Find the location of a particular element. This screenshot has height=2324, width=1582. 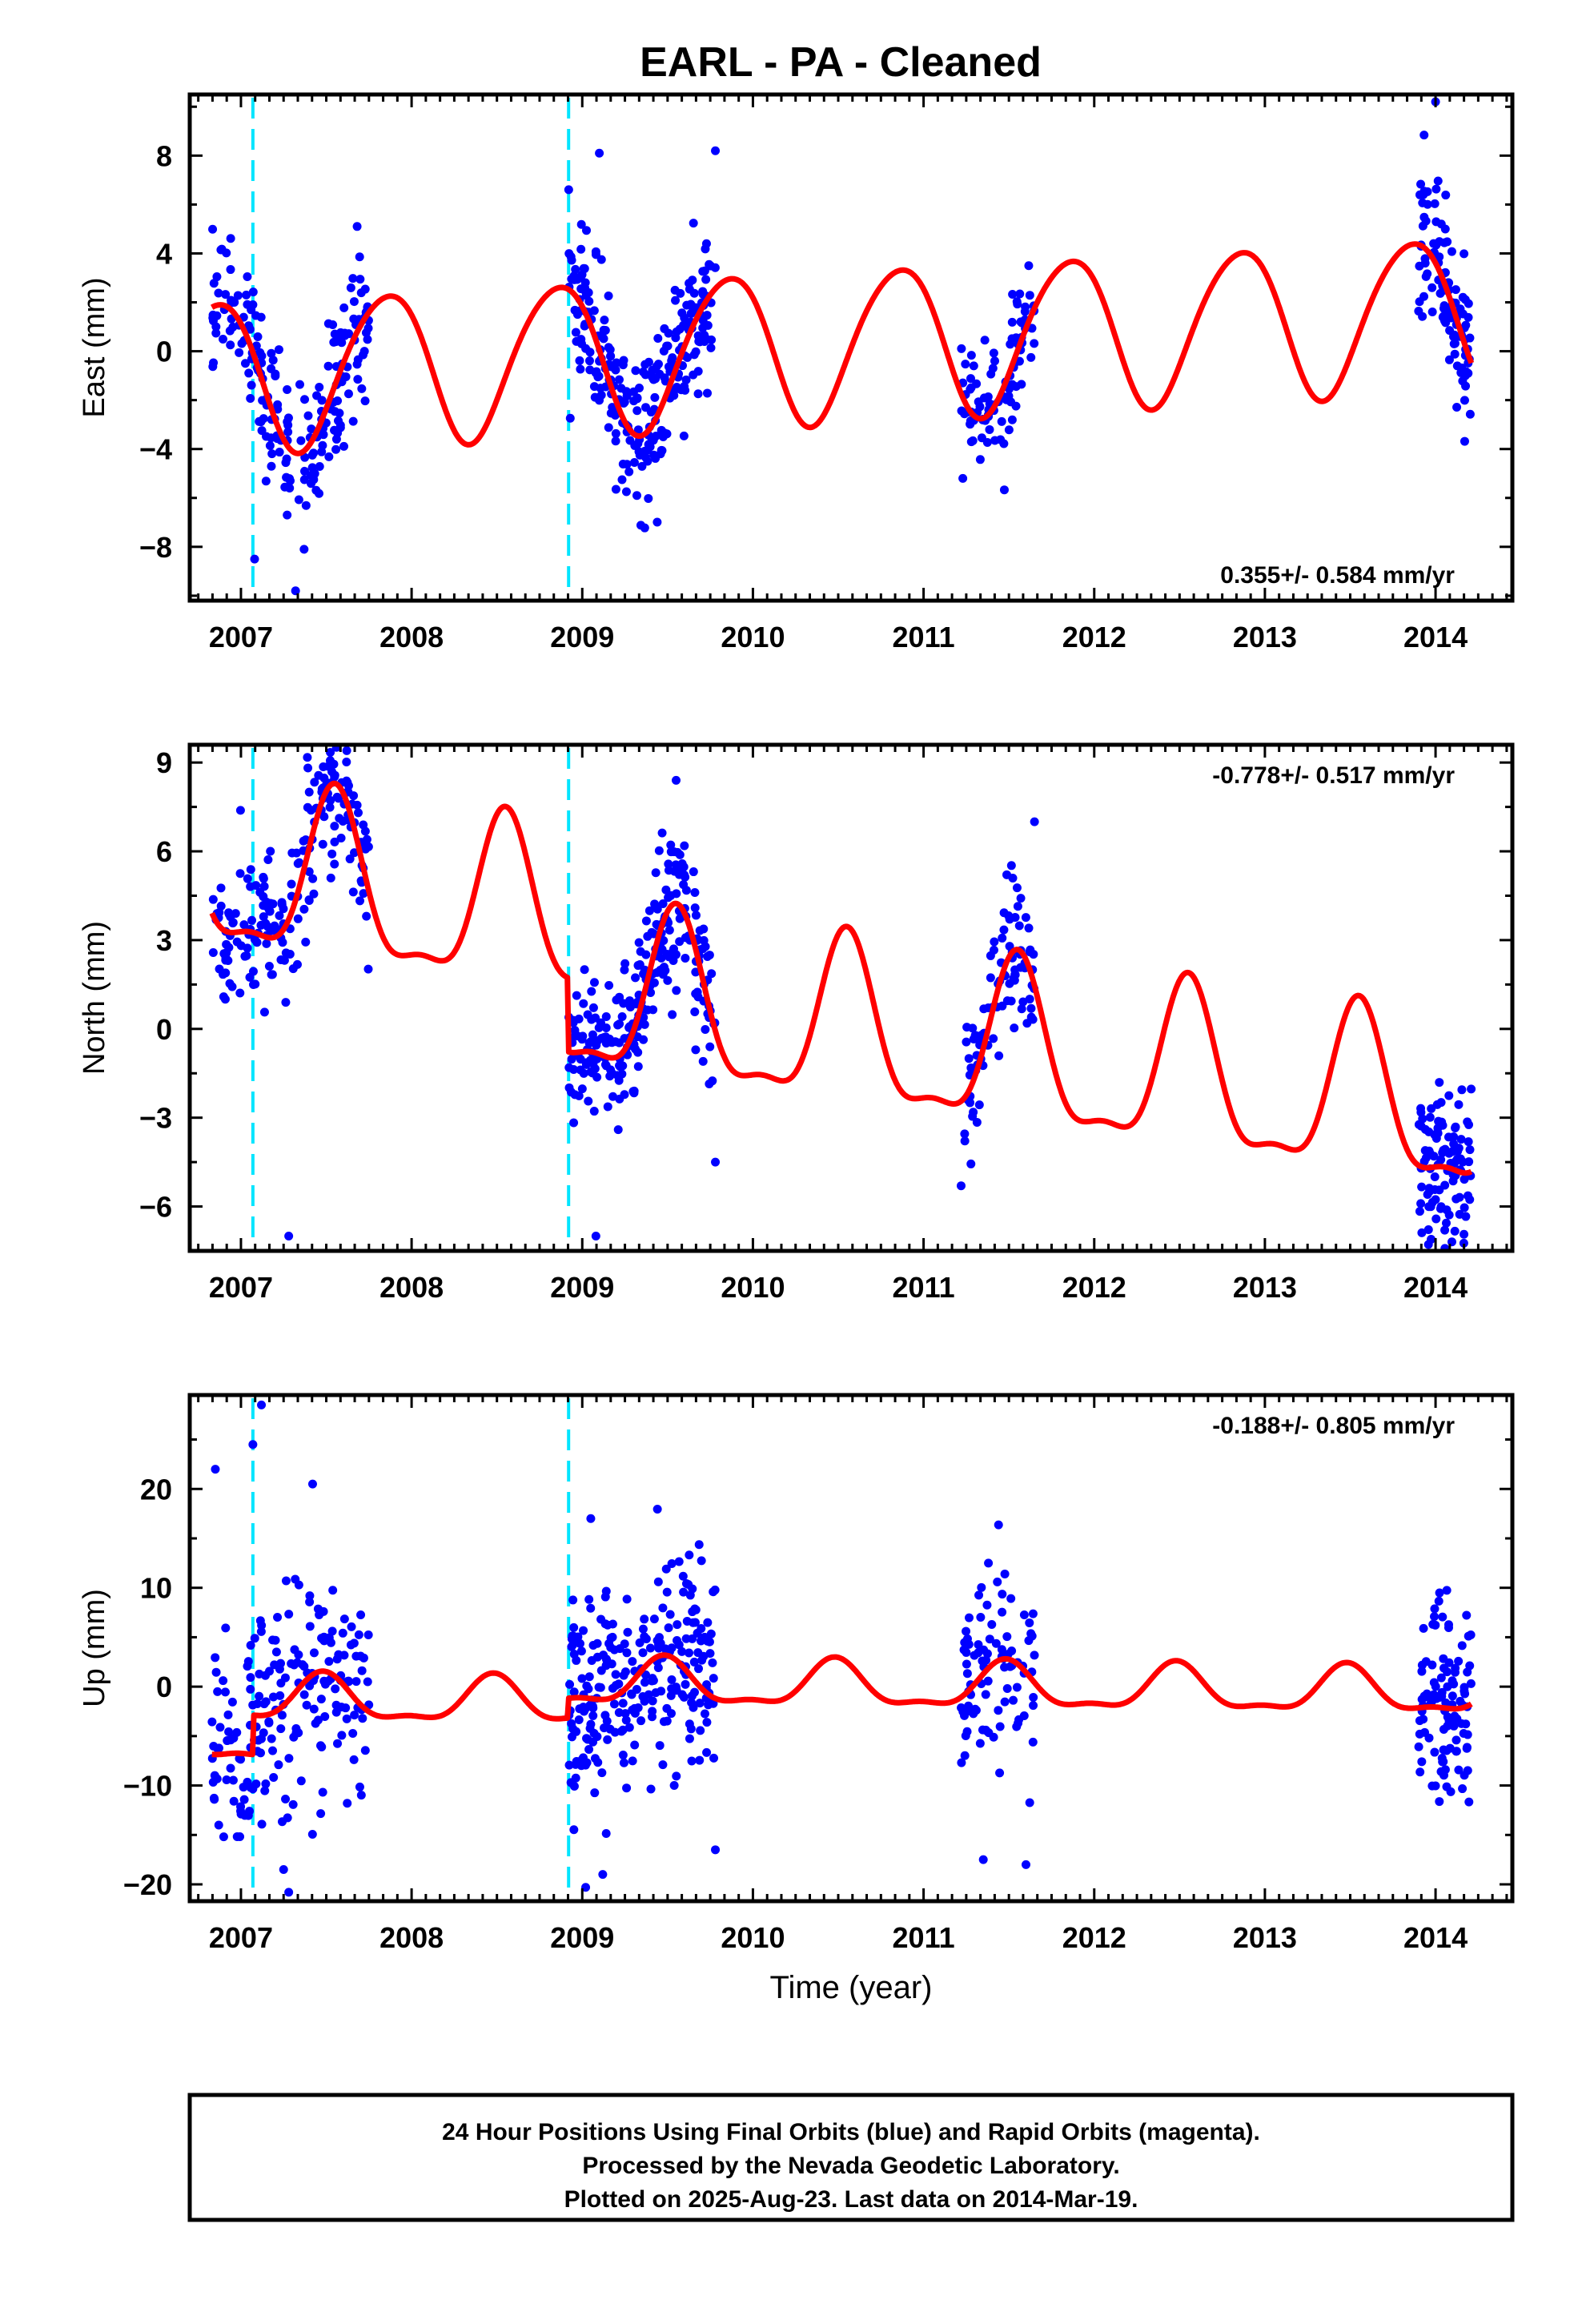

x-tick-label: 2007 is located at coordinates (241, 1287).